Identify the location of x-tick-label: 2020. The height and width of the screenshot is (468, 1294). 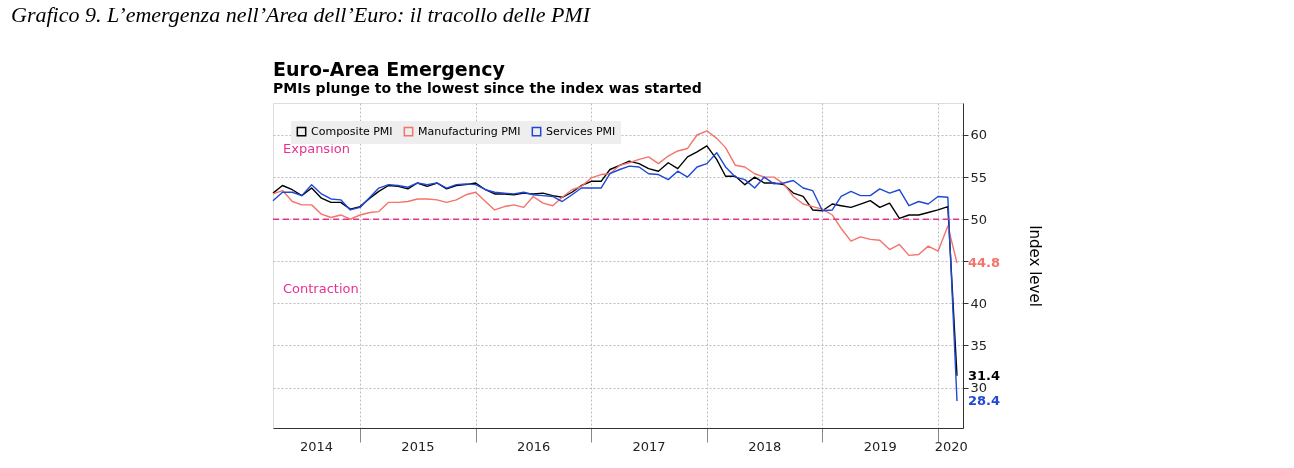
(951, 446).